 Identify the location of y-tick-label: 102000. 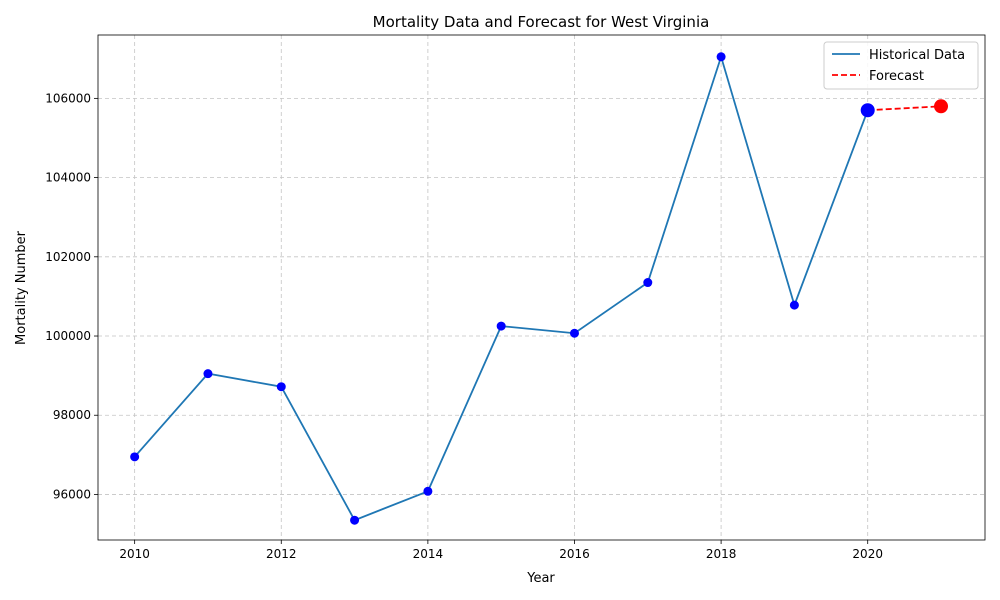
(68, 257).